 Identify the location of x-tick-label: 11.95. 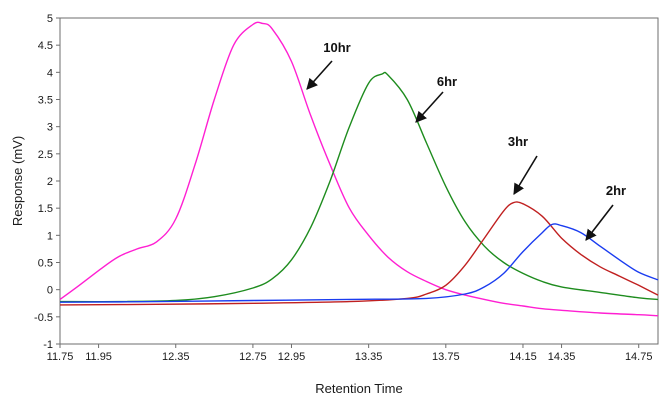
(98, 357).